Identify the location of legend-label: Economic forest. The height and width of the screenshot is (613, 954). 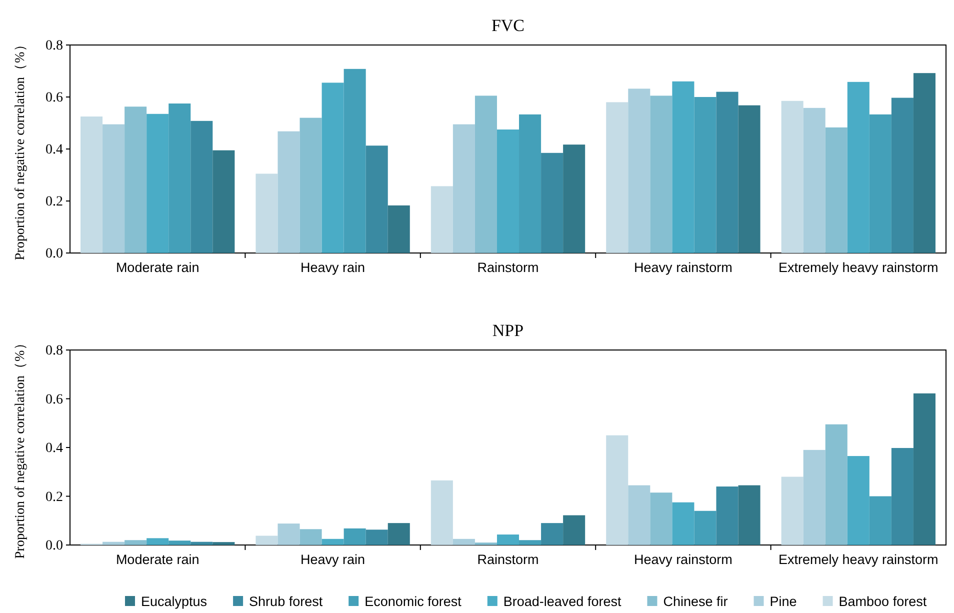
(413, 601).